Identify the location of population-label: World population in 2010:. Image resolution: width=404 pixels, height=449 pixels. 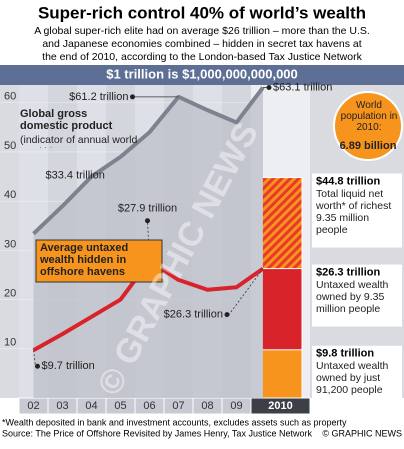
(369, 116).